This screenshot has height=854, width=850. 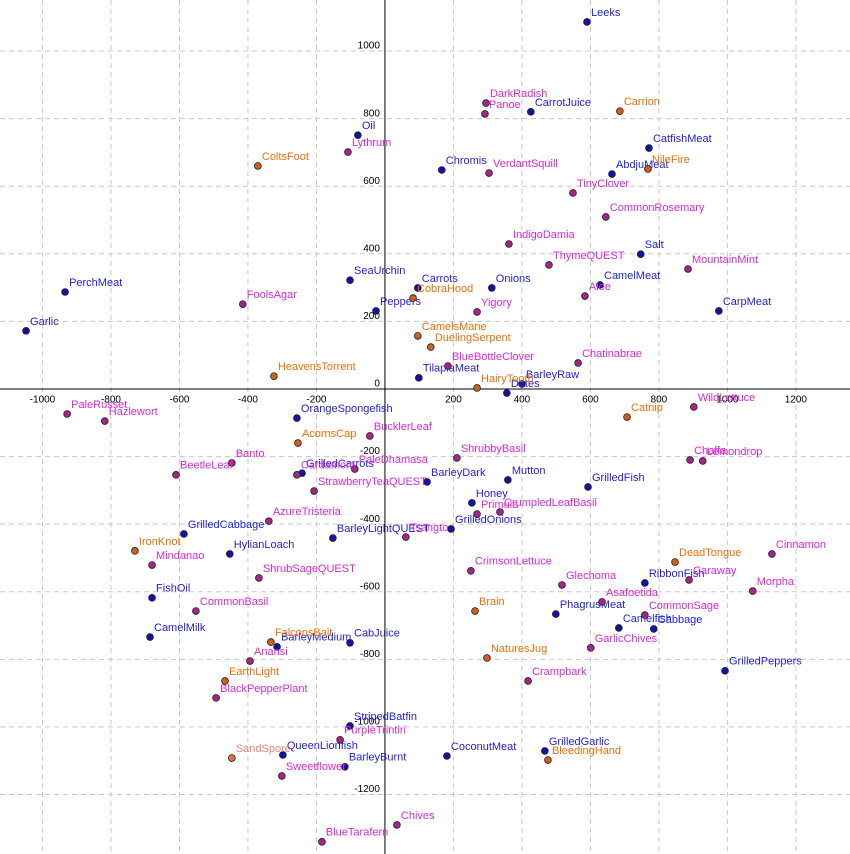 I want to click on point-label: ShrubbyBasil, so click(x=493, y=449).